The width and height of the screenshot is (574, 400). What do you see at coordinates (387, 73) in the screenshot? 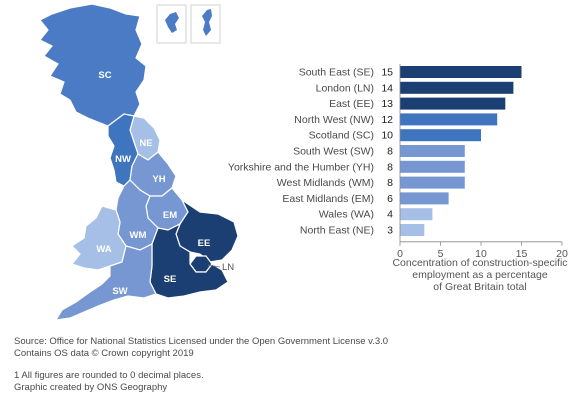
I see `value-label-south-east-se: 15` at bounding box center [387, 73].